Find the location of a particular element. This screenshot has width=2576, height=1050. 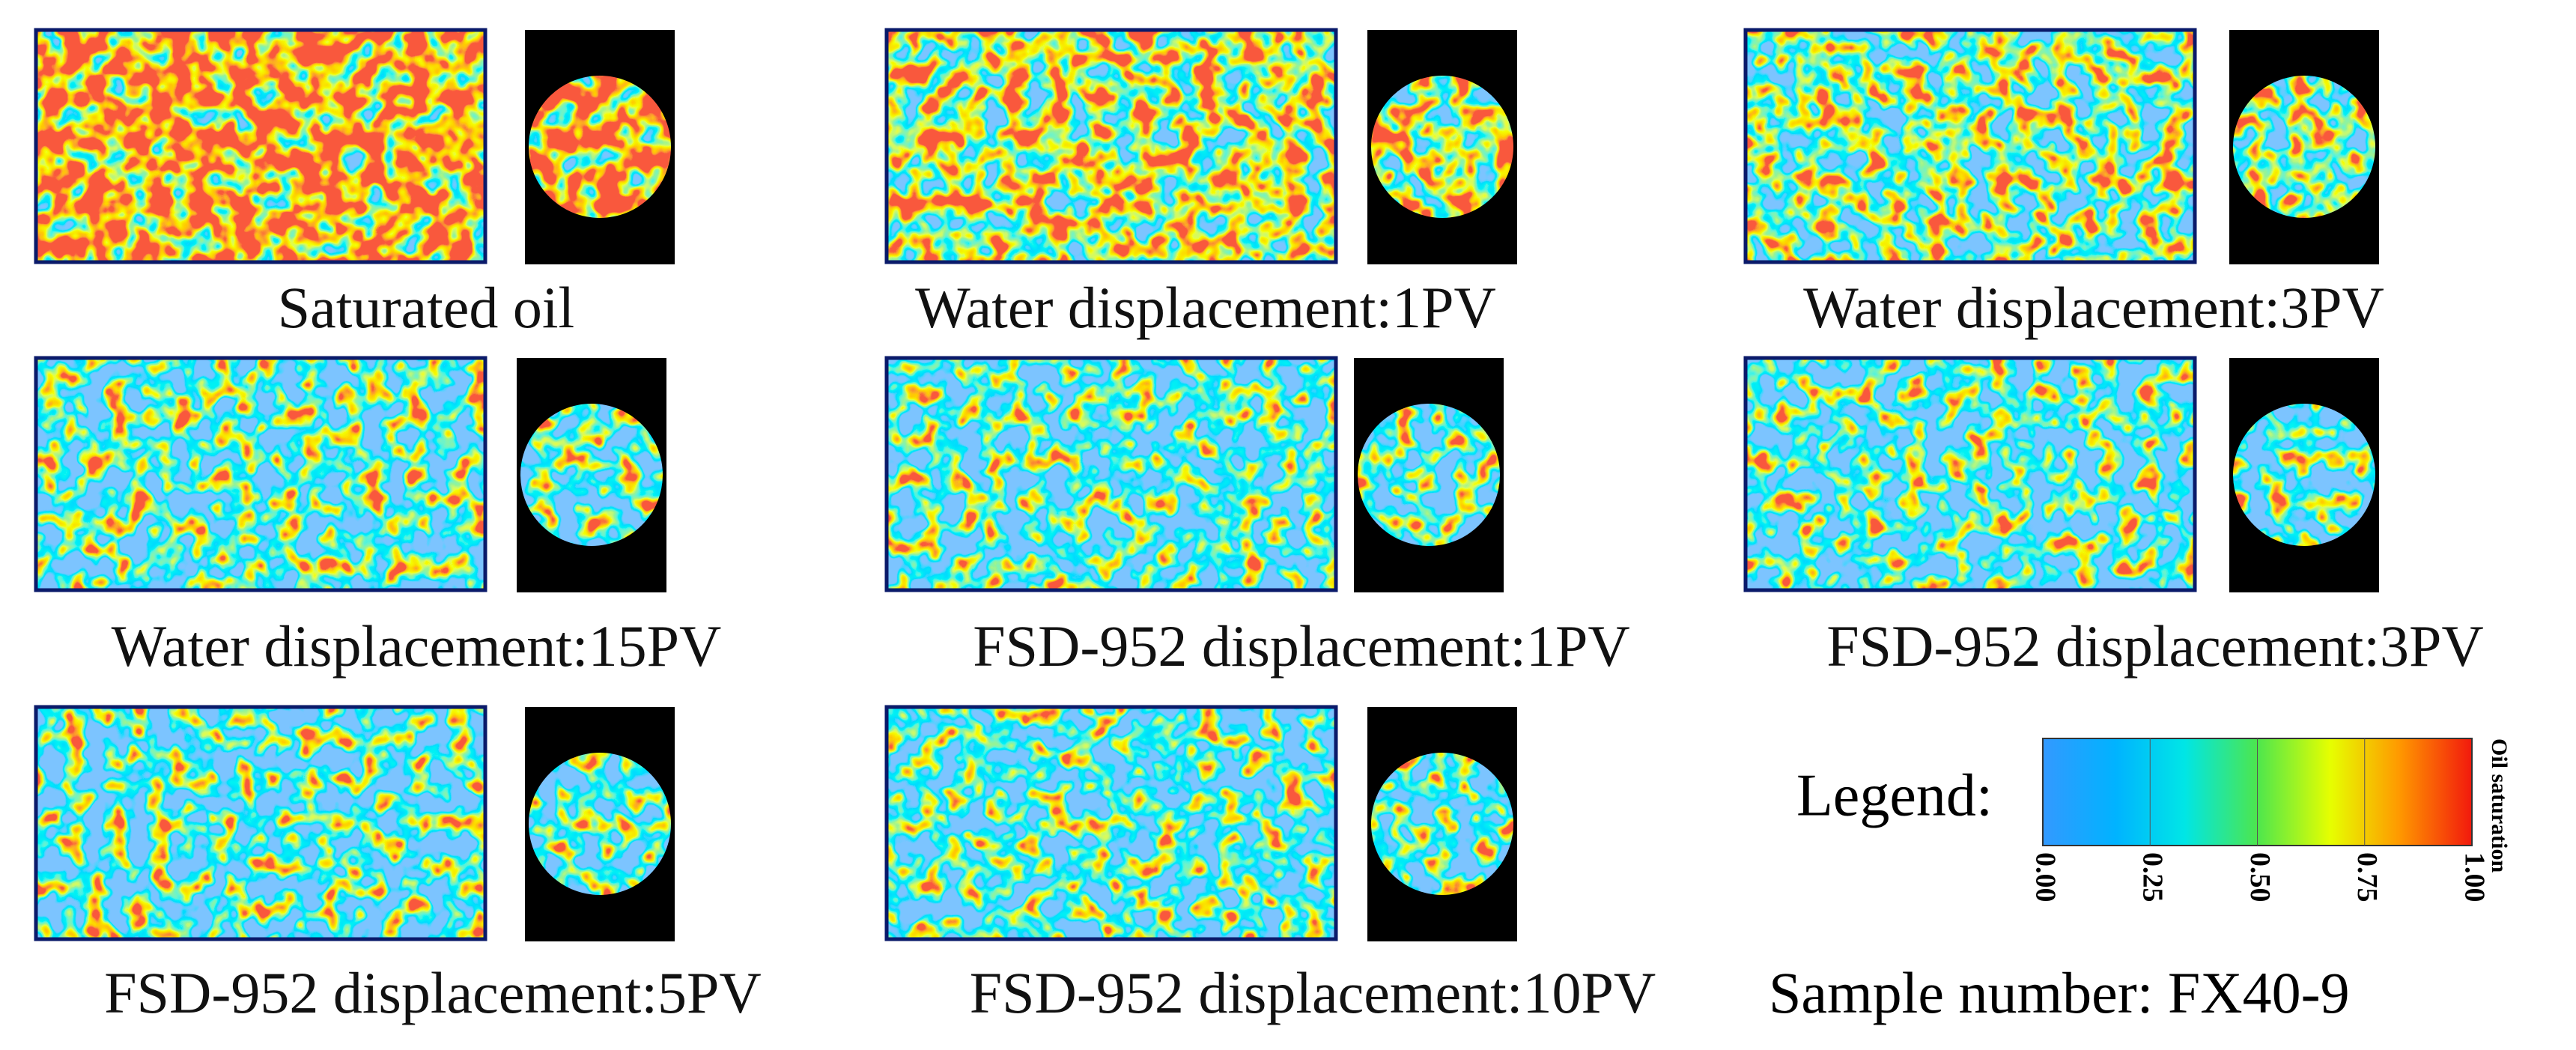

colorbar-tick-label: 0.25 is located at coordinates (2153, 877).